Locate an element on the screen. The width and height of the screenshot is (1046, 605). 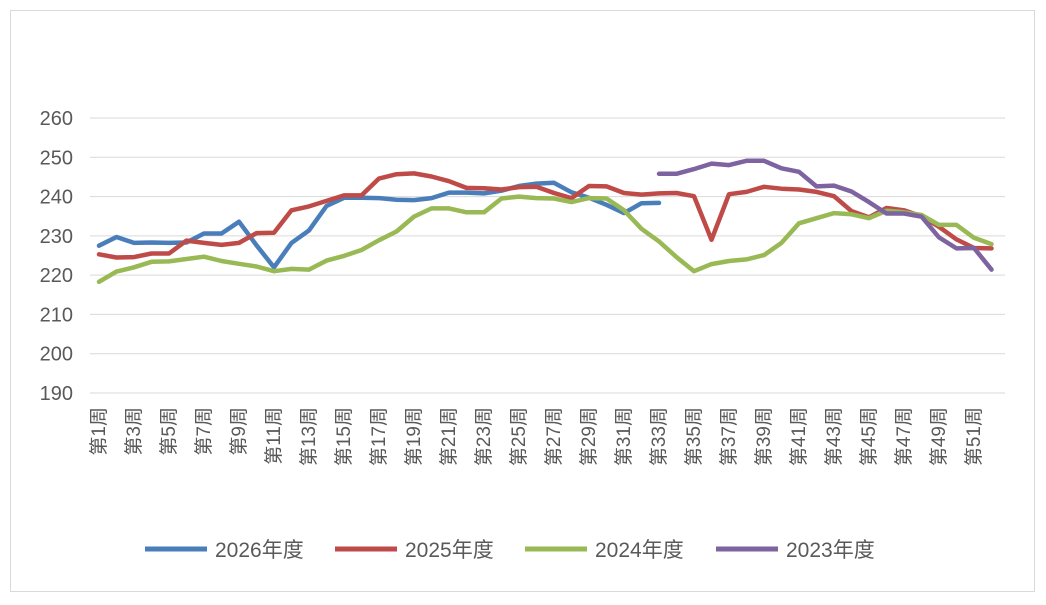
x-tick-label: 第39周 is located at coordinates (764, 436).